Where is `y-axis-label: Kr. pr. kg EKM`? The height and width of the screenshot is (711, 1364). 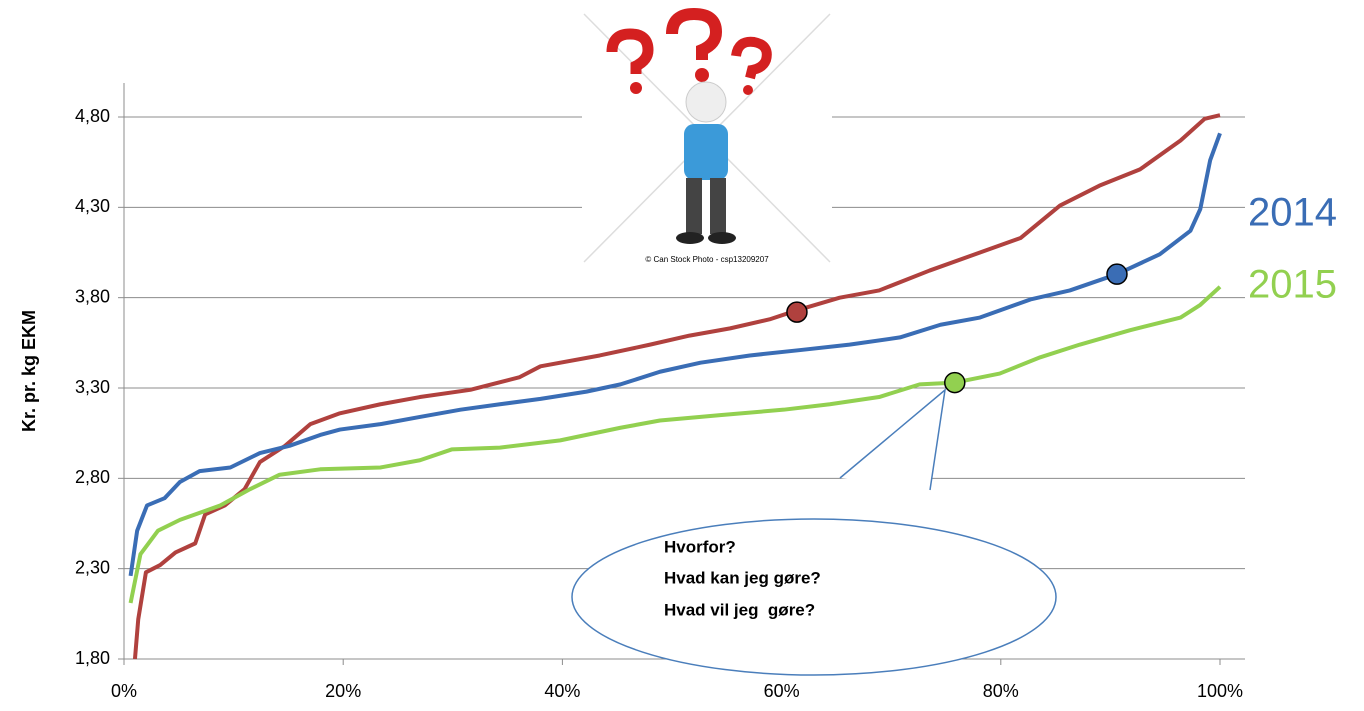
y-axis-label: Kr. pr. kg EKM is located at coordinates (29, 371).